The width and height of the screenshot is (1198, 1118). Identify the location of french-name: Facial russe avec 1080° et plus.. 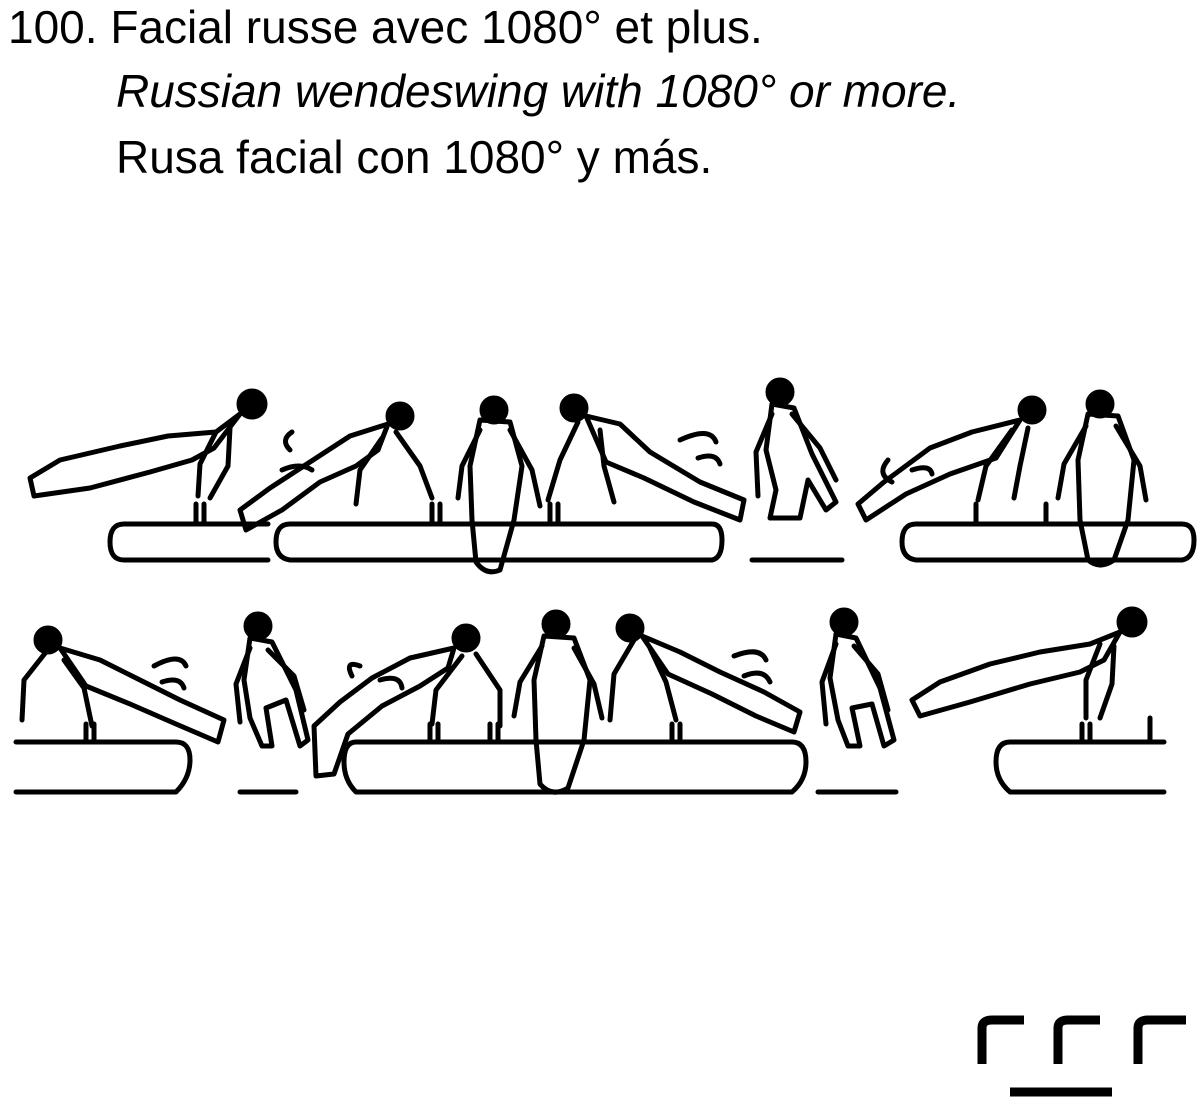
(436, 27).